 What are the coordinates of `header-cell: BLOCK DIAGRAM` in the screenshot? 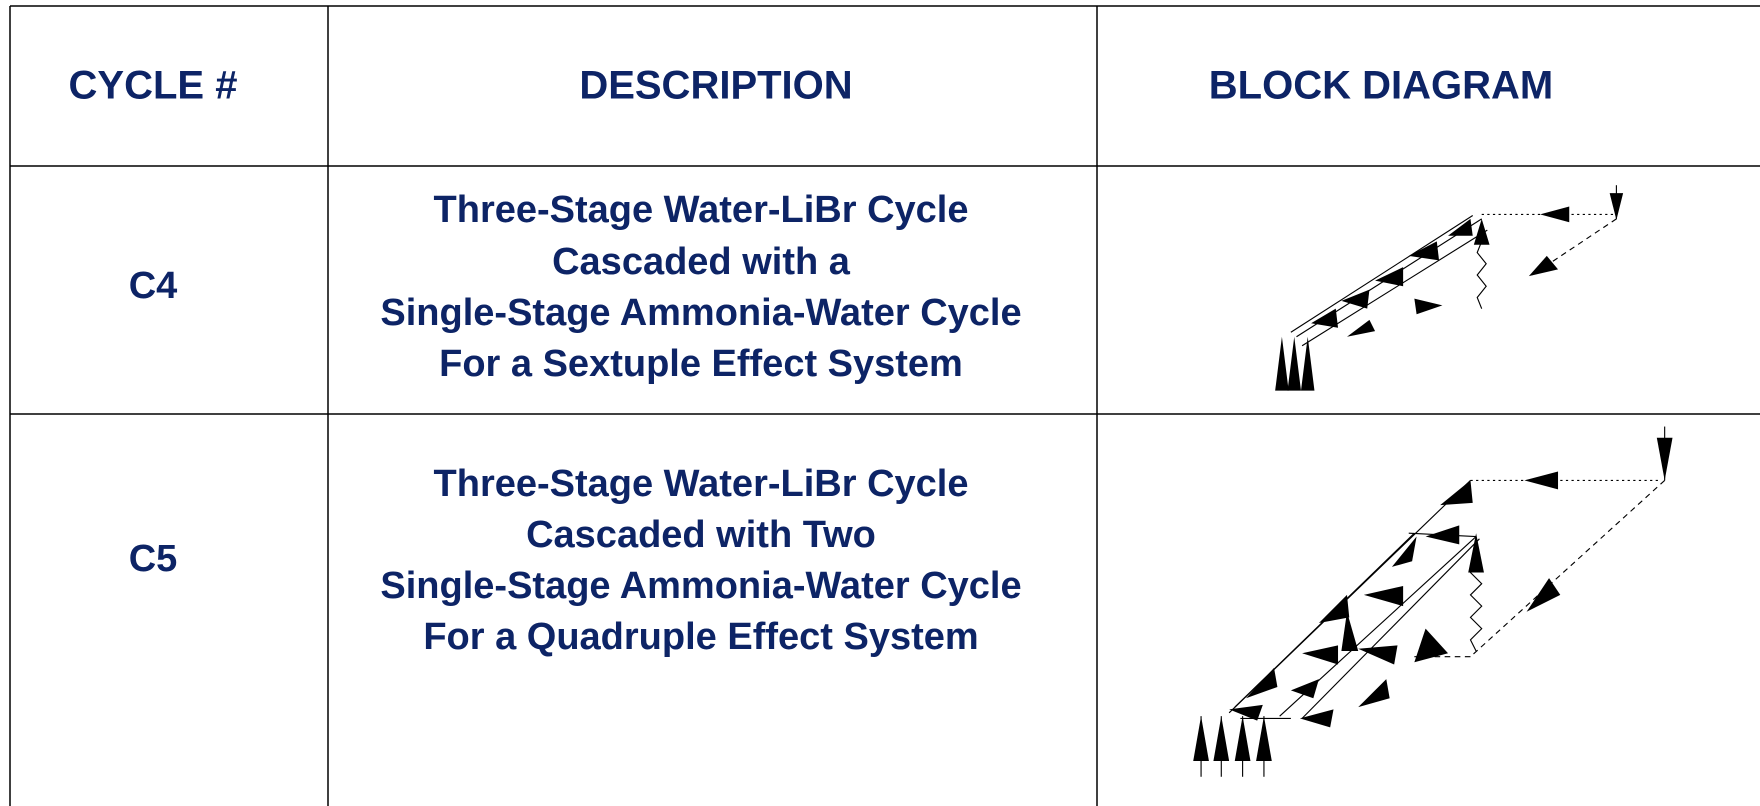 It's located at (1381, 86).